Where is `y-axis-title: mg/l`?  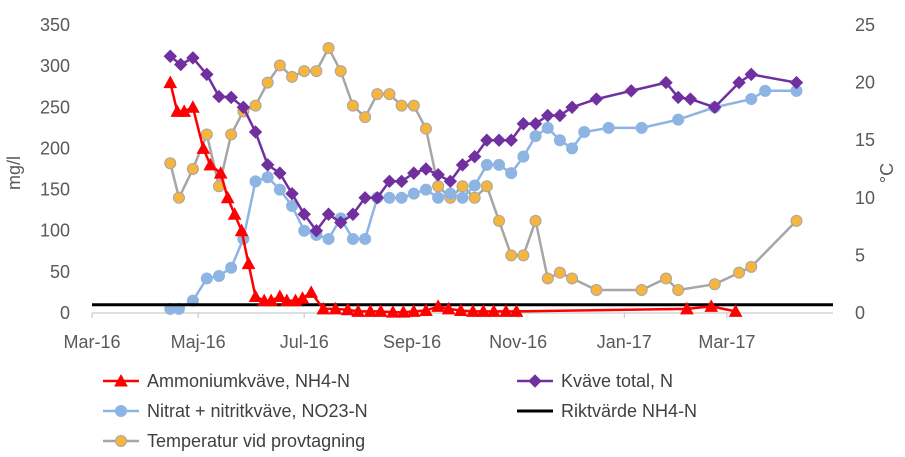 y-axis-title: mg/l is located at coordinates (14, 173).